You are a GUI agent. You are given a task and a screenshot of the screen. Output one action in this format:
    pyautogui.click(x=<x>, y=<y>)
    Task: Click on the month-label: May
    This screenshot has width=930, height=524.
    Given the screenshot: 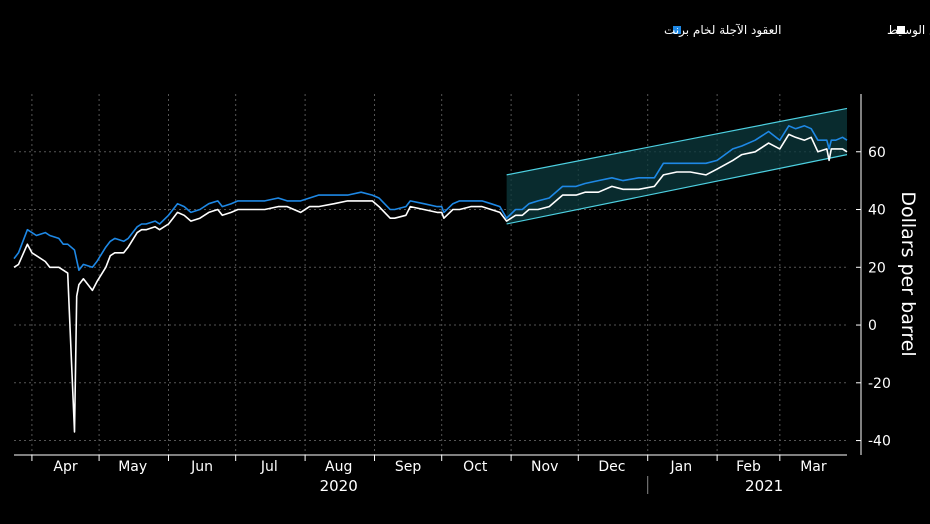 What is the action you would take?
    pyautogui.click(x=132, y=467)
    